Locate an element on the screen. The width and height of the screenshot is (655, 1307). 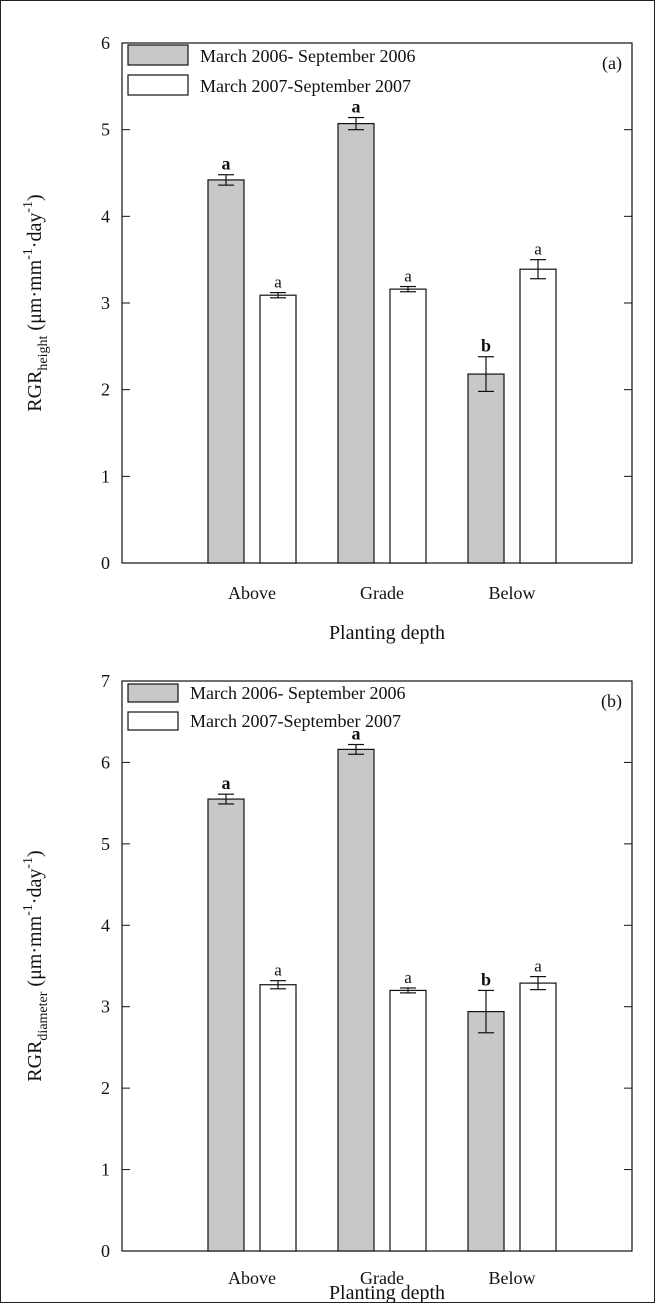
y-axis-title: RGRdiameter (μm·mm-1·day-1) is located at coordinates (36, 965).